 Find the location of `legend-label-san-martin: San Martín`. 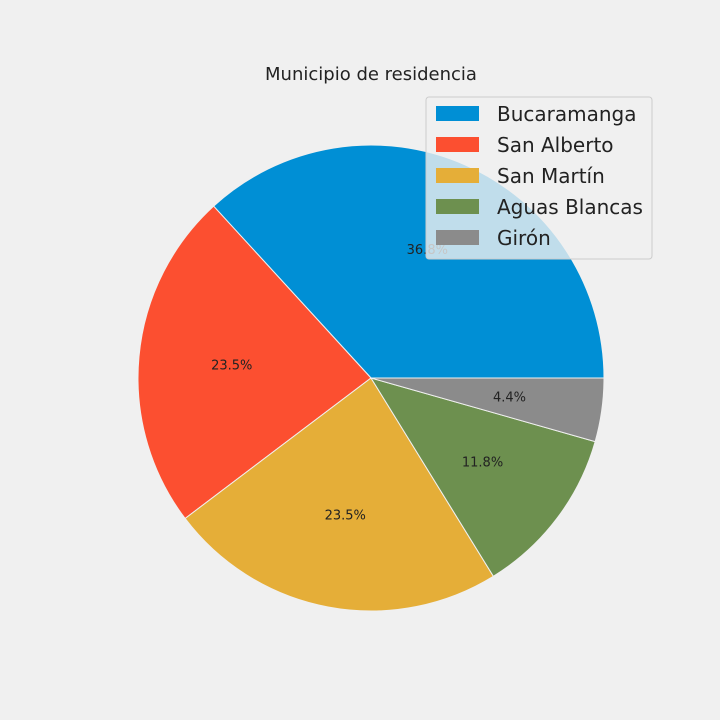

legend-label-san-martin: San Martín is located at coordinates (551, 176).